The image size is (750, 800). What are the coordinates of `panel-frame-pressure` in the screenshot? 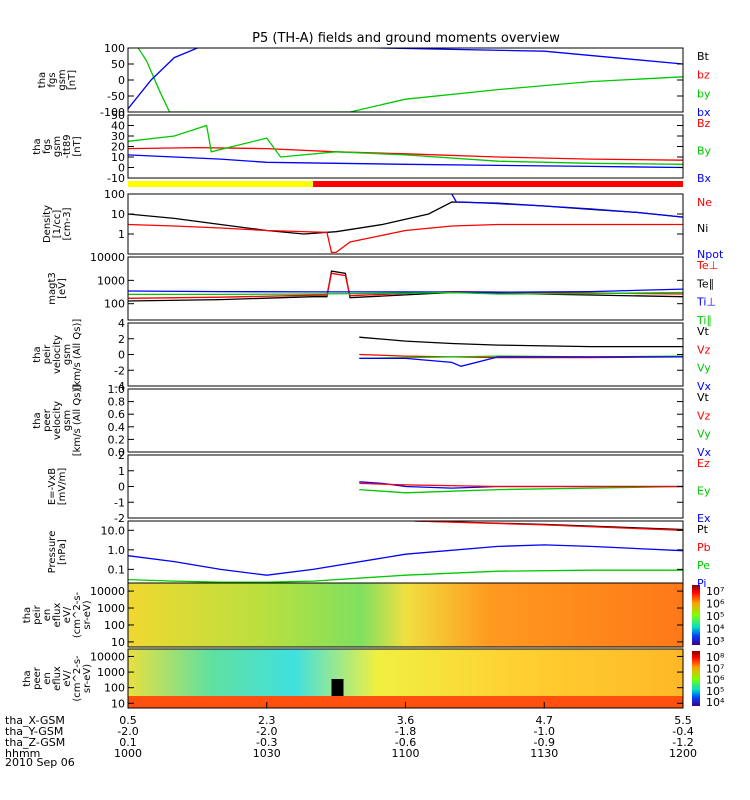 It's located at (405, 552).